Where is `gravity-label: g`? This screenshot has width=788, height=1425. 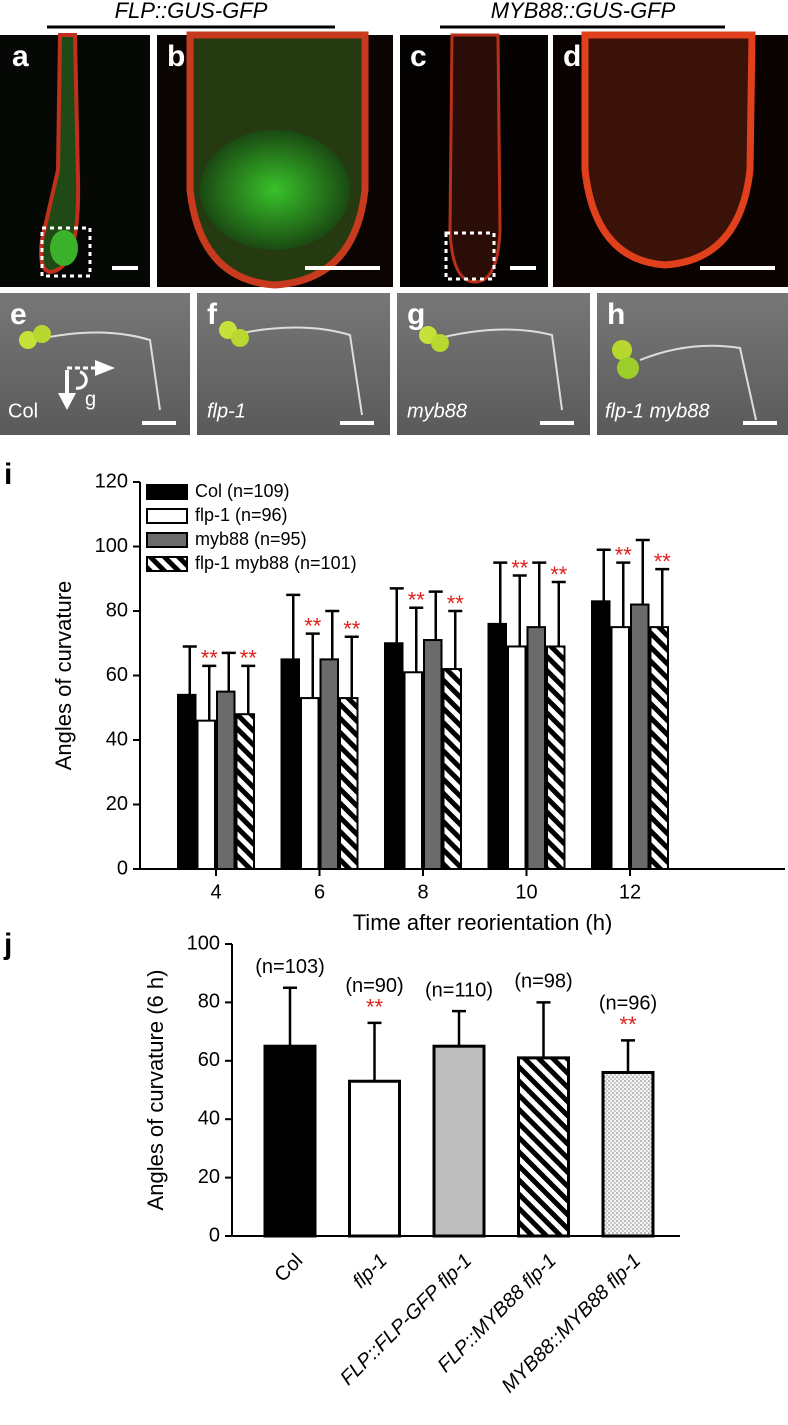
gravity-label: g is located at coordinates (90, 399).